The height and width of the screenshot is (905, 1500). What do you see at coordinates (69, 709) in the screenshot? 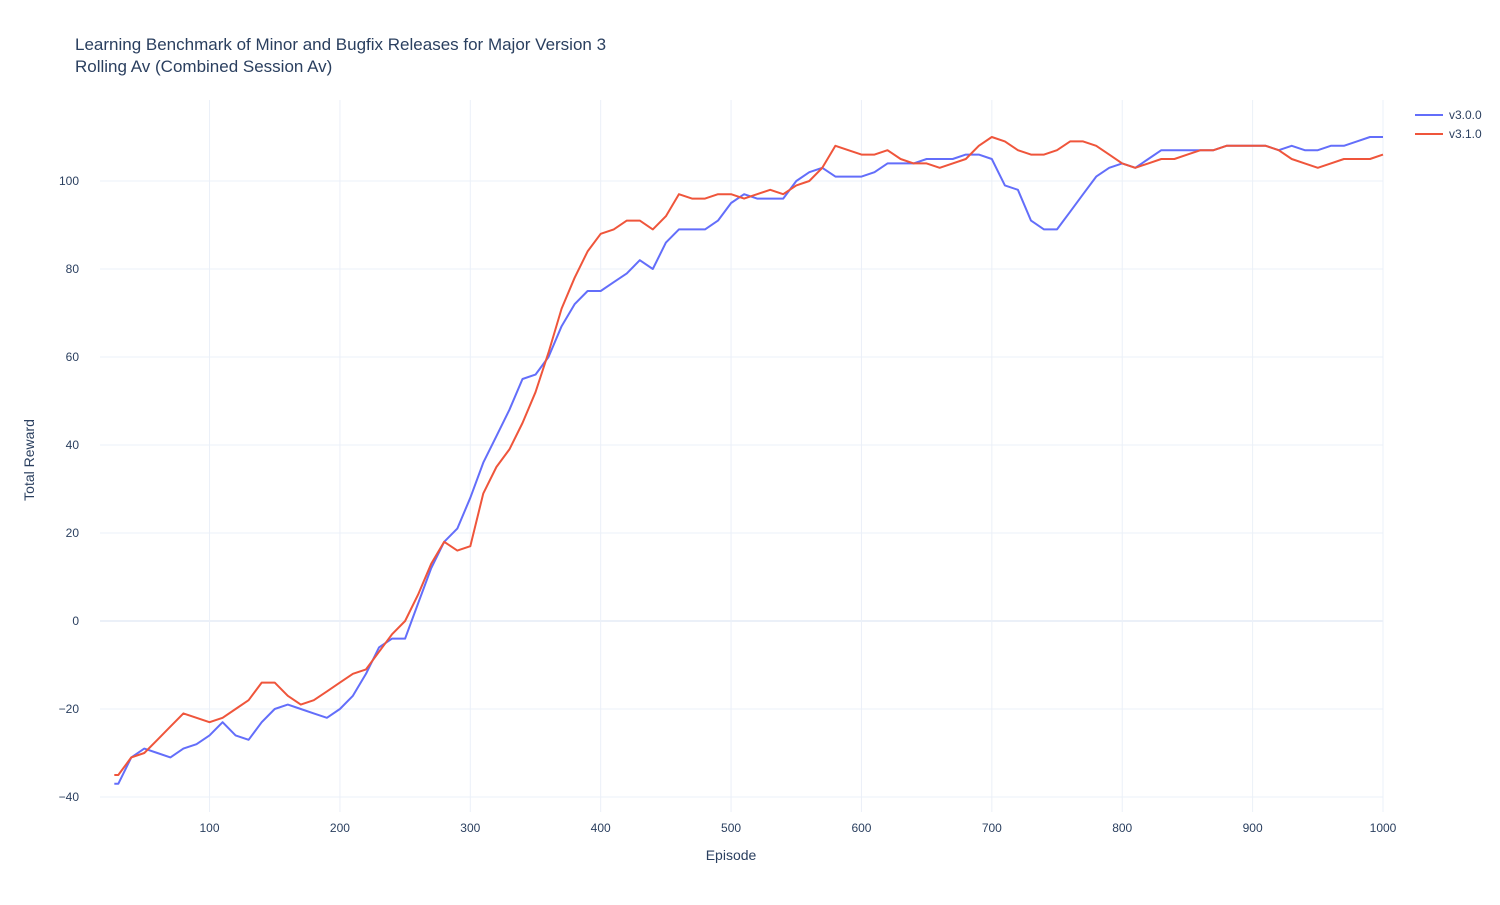
I see `y-tick-label: −20` at bounding box center [69, 709].